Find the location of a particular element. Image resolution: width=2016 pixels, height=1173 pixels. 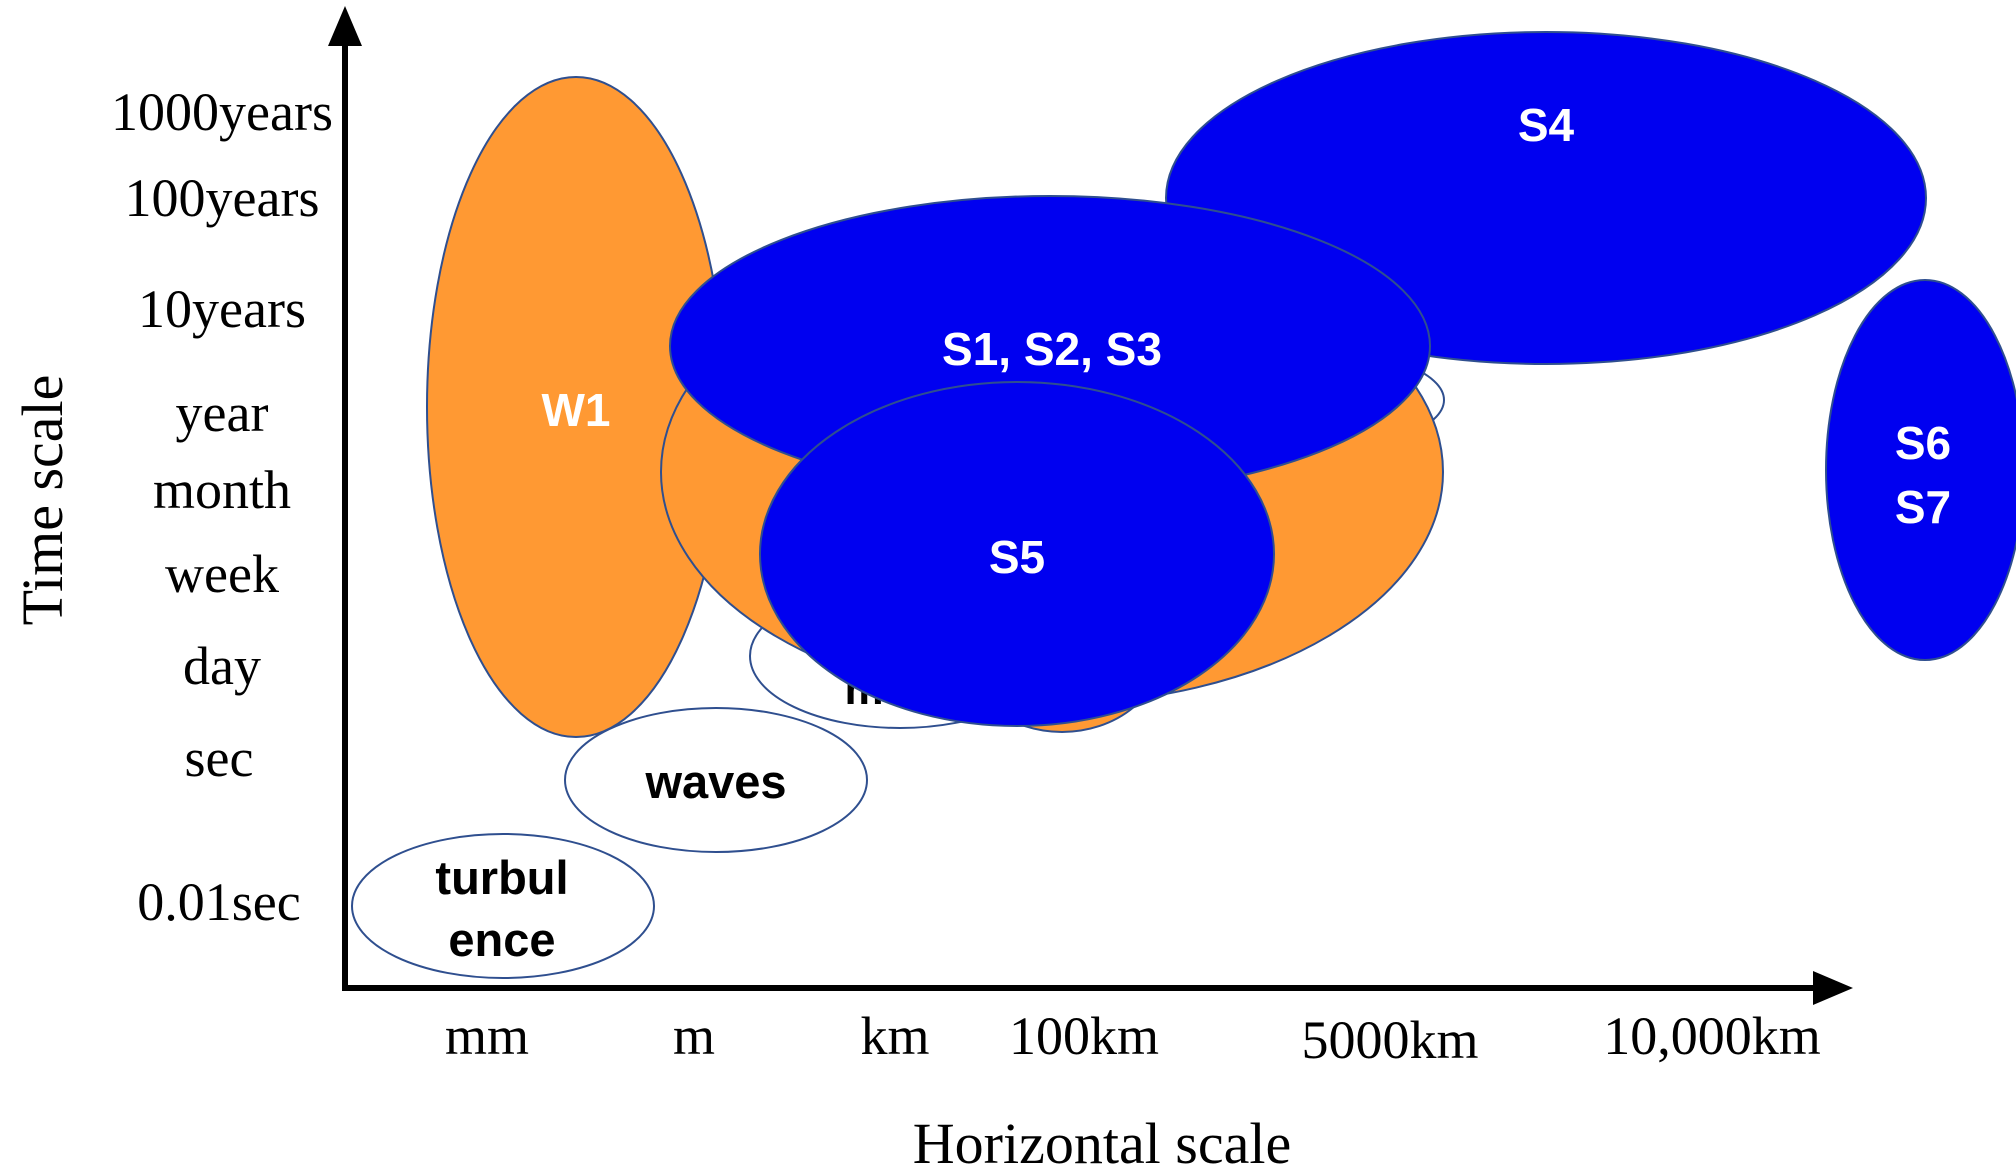

s5-region is located at coordinates (1017, 554).